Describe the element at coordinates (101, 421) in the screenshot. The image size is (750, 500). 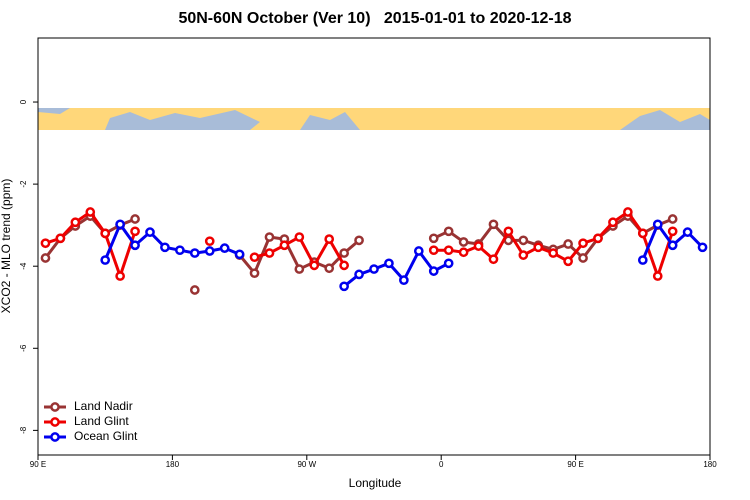
I see `legend-label: Land Glint` at that location.